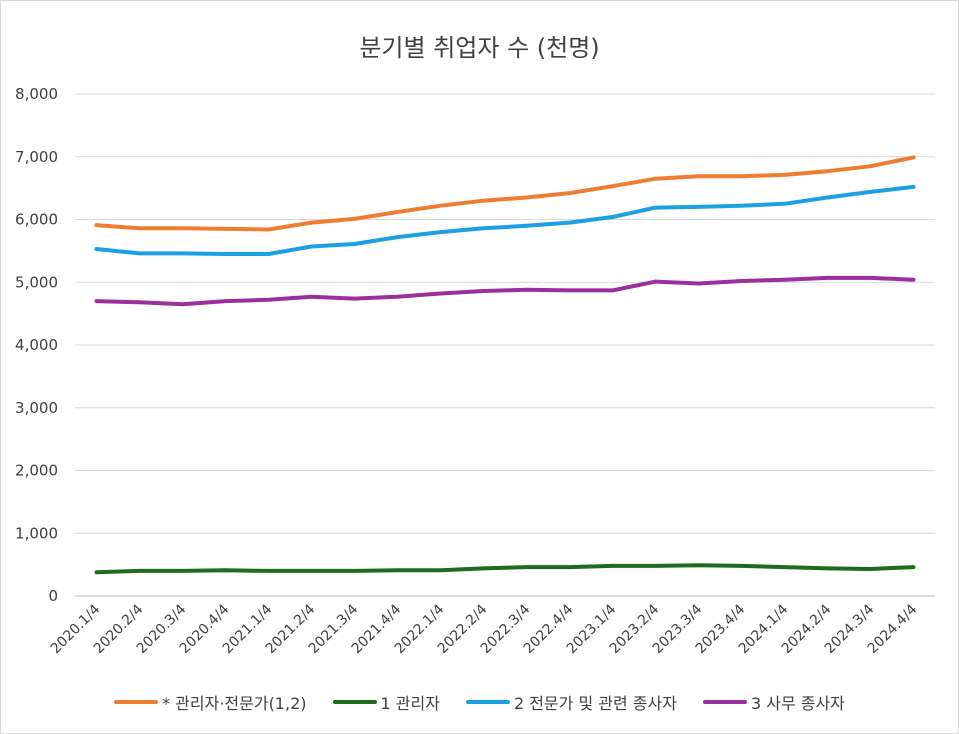  I want to click on y-tick-label: 2,000, so click(36, 471).